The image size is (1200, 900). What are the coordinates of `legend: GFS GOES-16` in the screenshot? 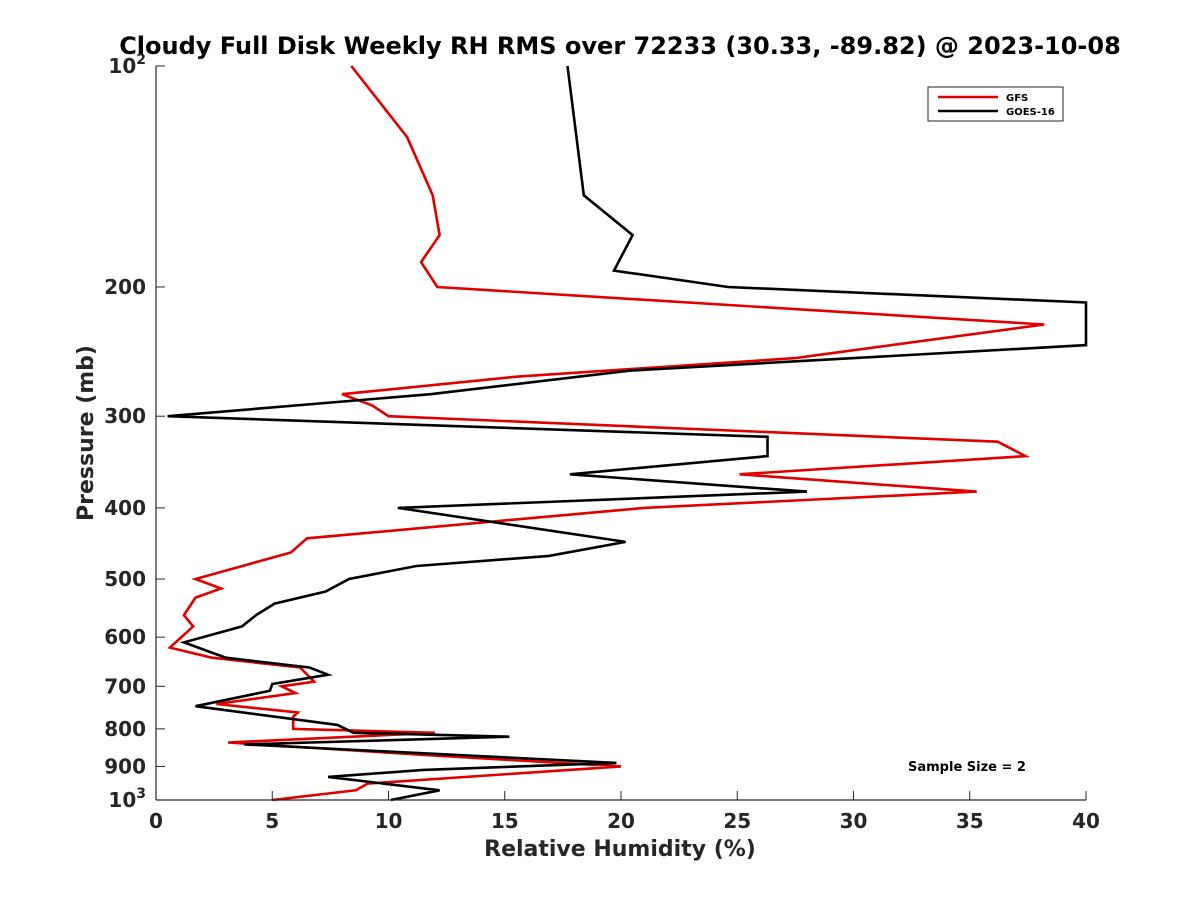 It's located at (995, 104).